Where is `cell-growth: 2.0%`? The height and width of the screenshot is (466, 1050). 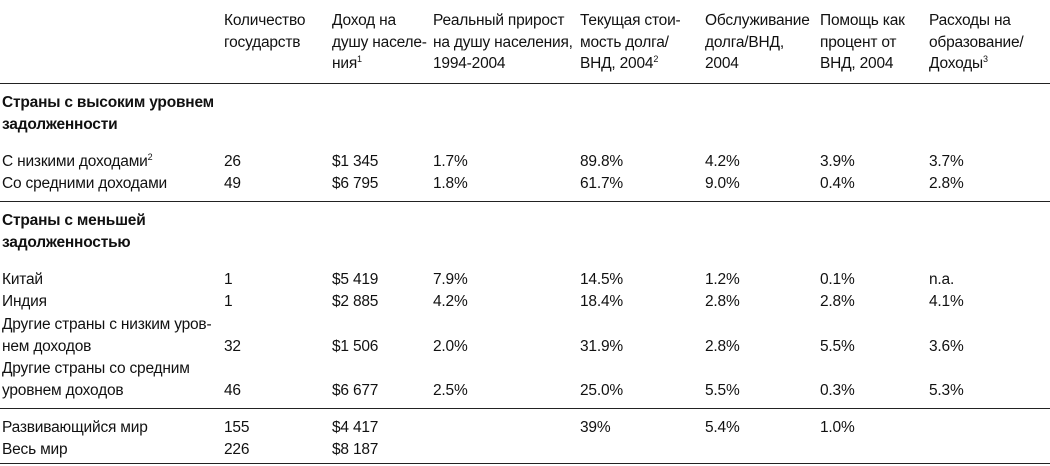 cell-growth: 2.0% is located at coordinates (450, 346).